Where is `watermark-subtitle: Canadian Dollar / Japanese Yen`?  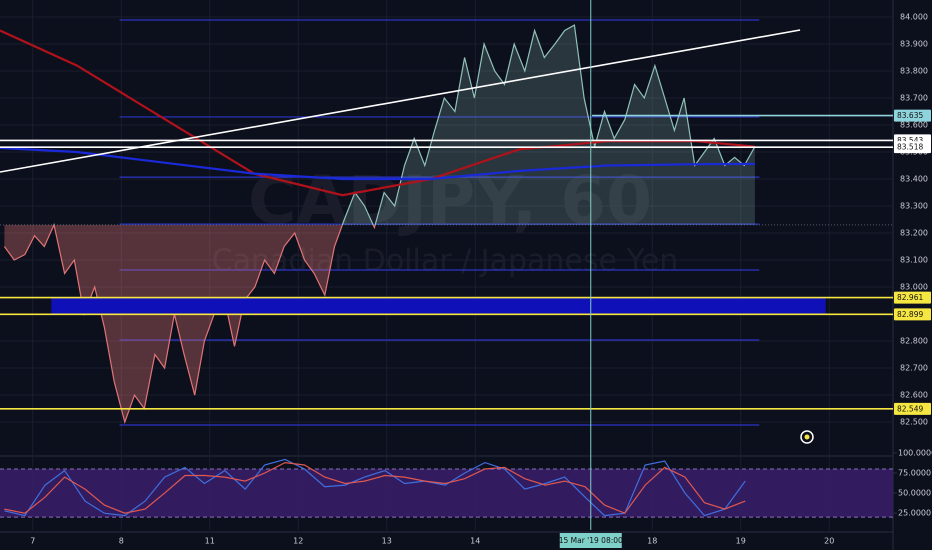
watermark-subtitle: Canadian Dollar / Japanese Yen is located at coordinates (445, 261).